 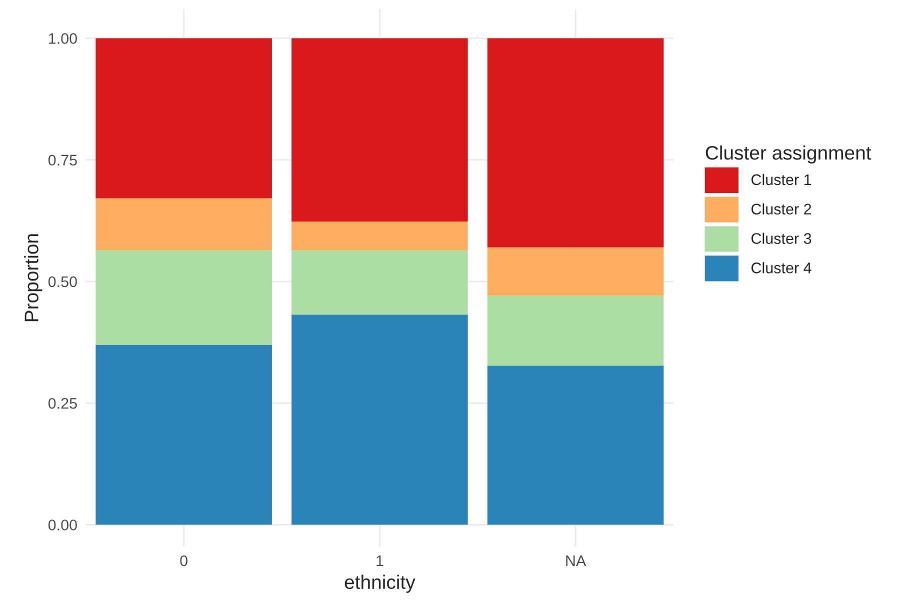 I want to click on x-axis-title: ethnicity, so click(x=380, y=583).